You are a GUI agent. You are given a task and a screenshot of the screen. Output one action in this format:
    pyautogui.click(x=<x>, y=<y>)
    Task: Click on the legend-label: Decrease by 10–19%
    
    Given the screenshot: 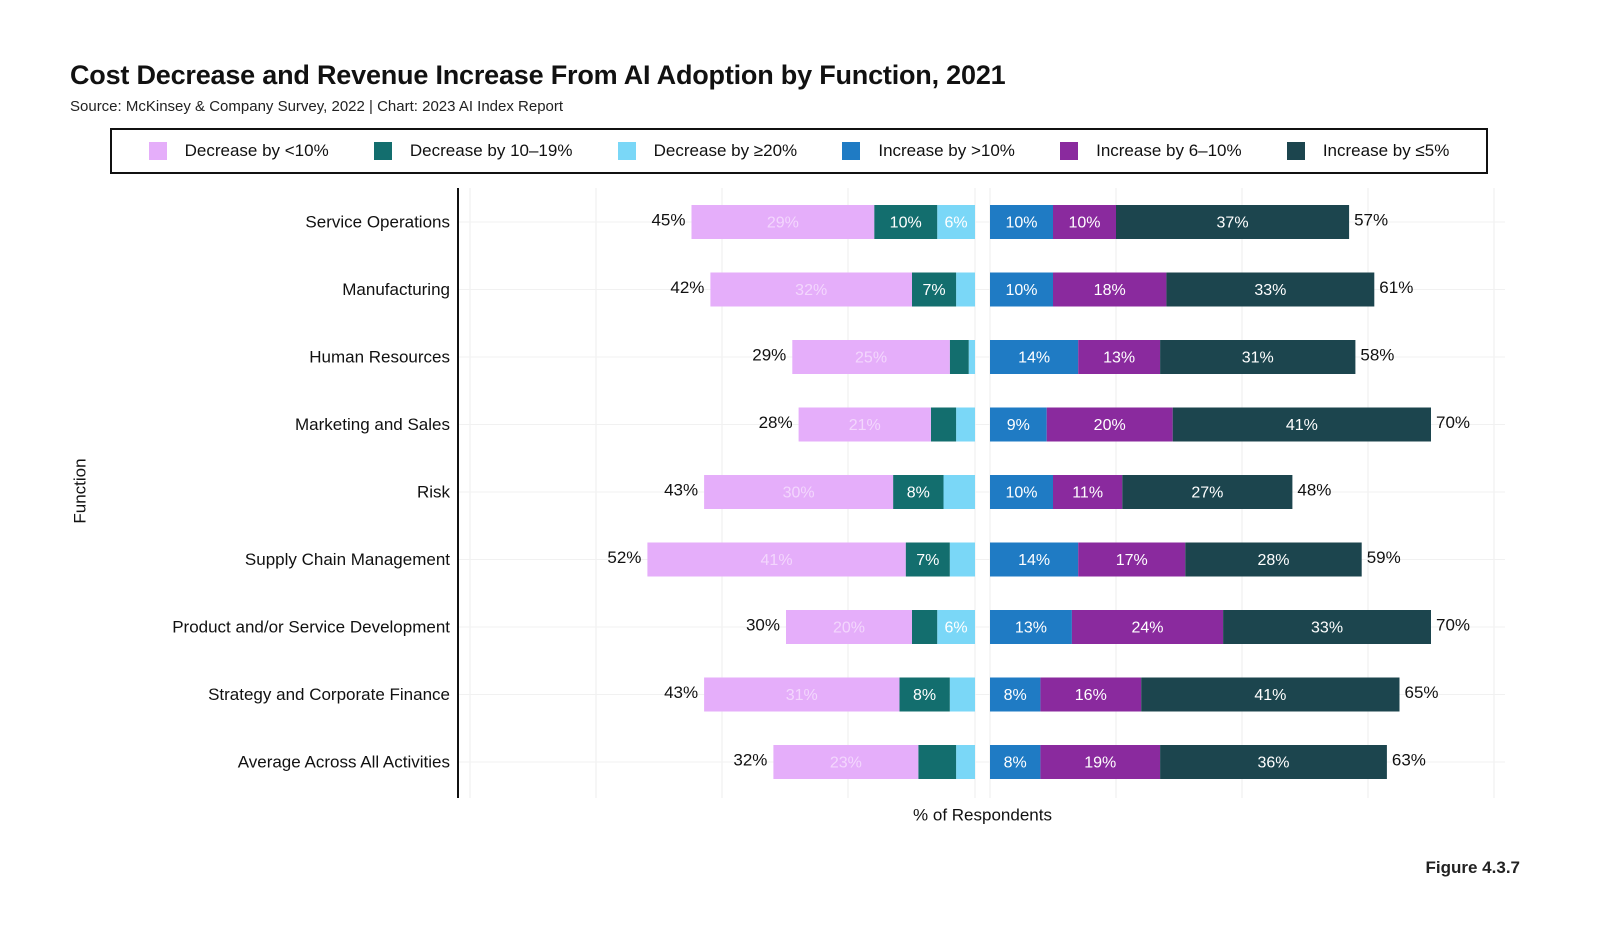 What is the action you would take?
    pyautogui.click(x=491, y=150)
    